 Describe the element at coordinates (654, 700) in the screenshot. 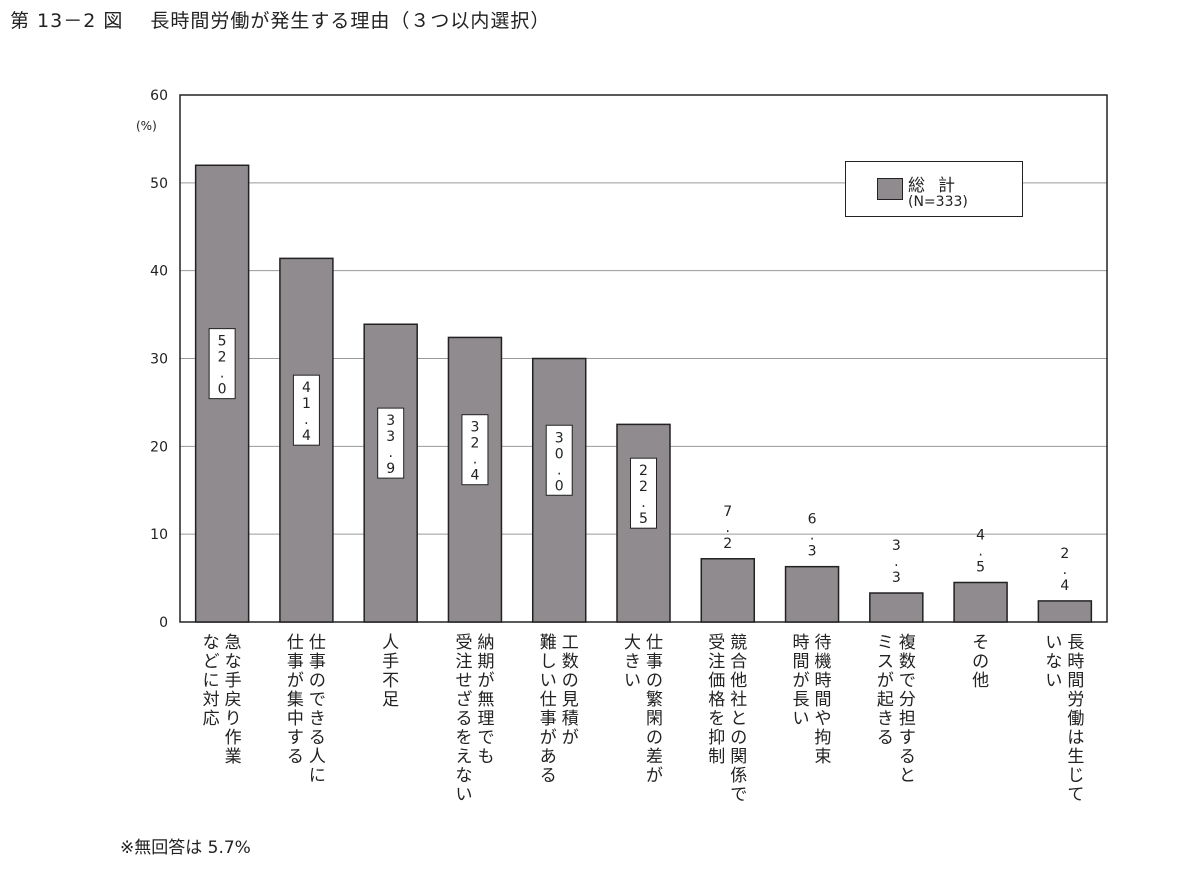

I see `category-label: 繁` at that location.